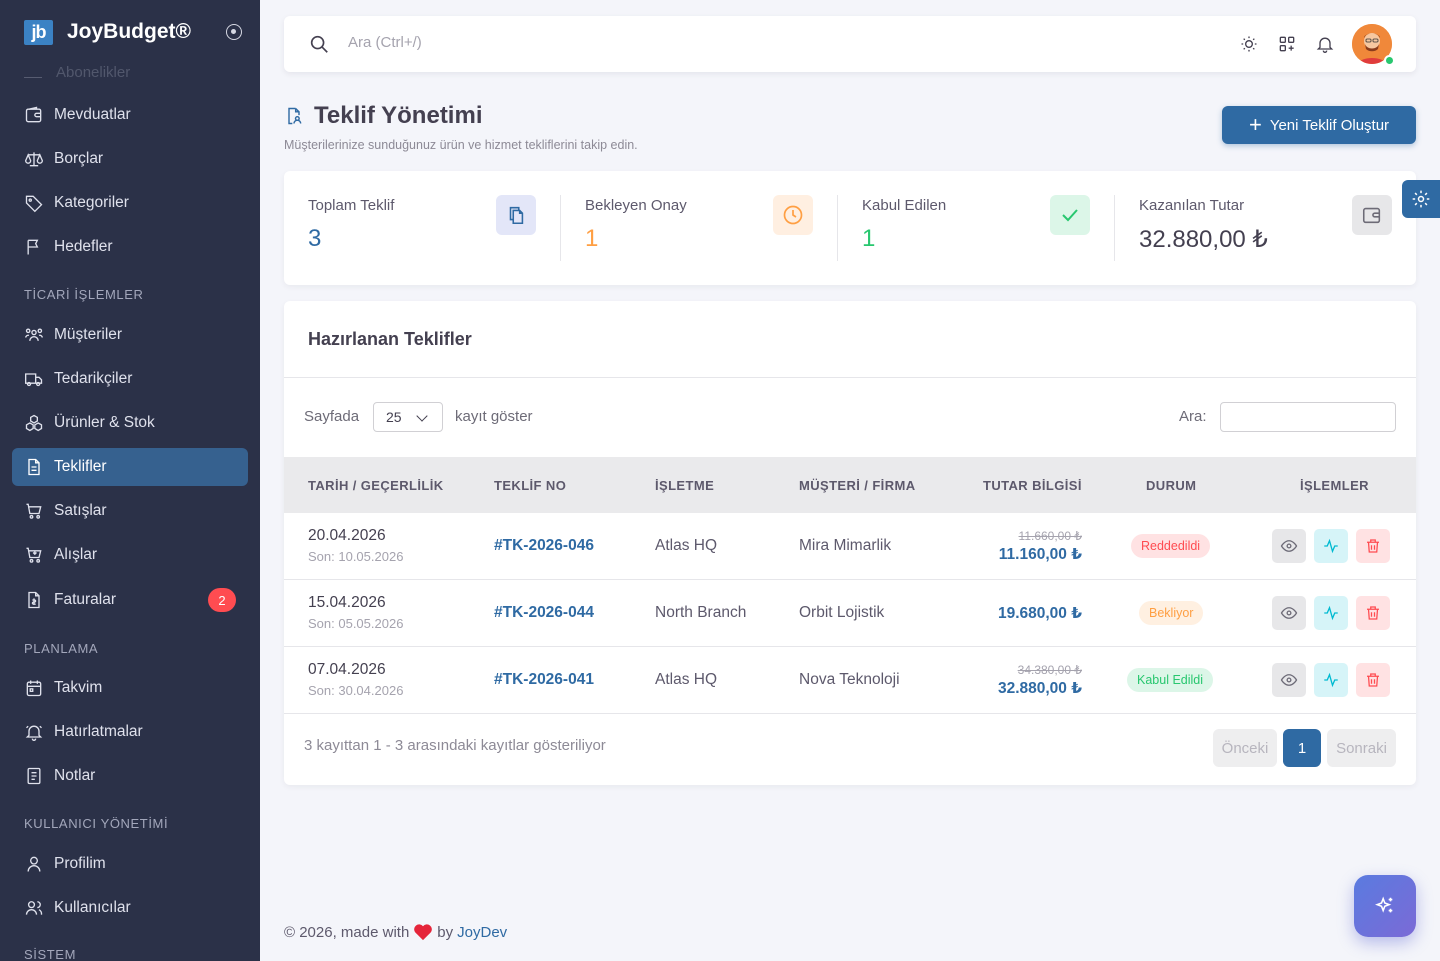 Image resolution: width=1440 pixels, height=961 pixels. I want to click on offer-amount: 11.160,00 ₺, so click(1040, 554).